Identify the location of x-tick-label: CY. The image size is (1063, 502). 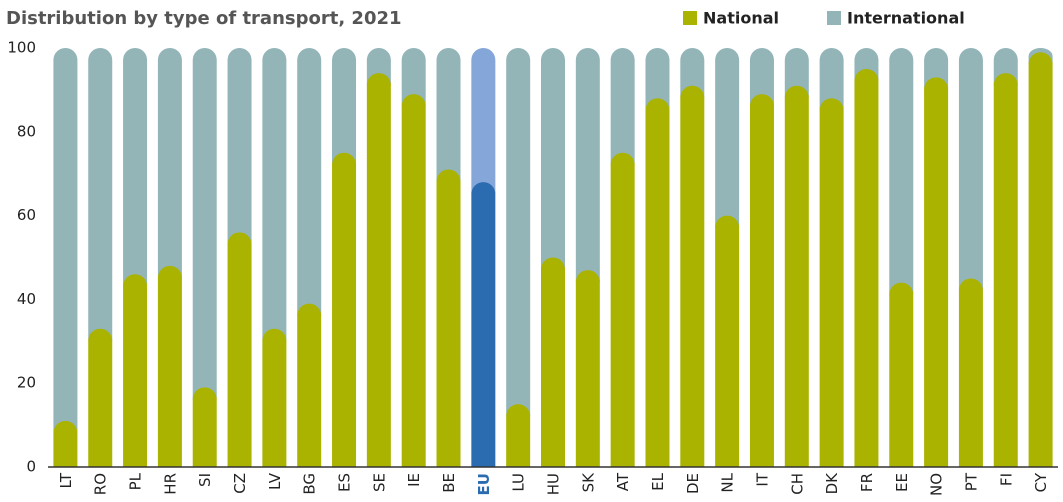
(1041, 482).